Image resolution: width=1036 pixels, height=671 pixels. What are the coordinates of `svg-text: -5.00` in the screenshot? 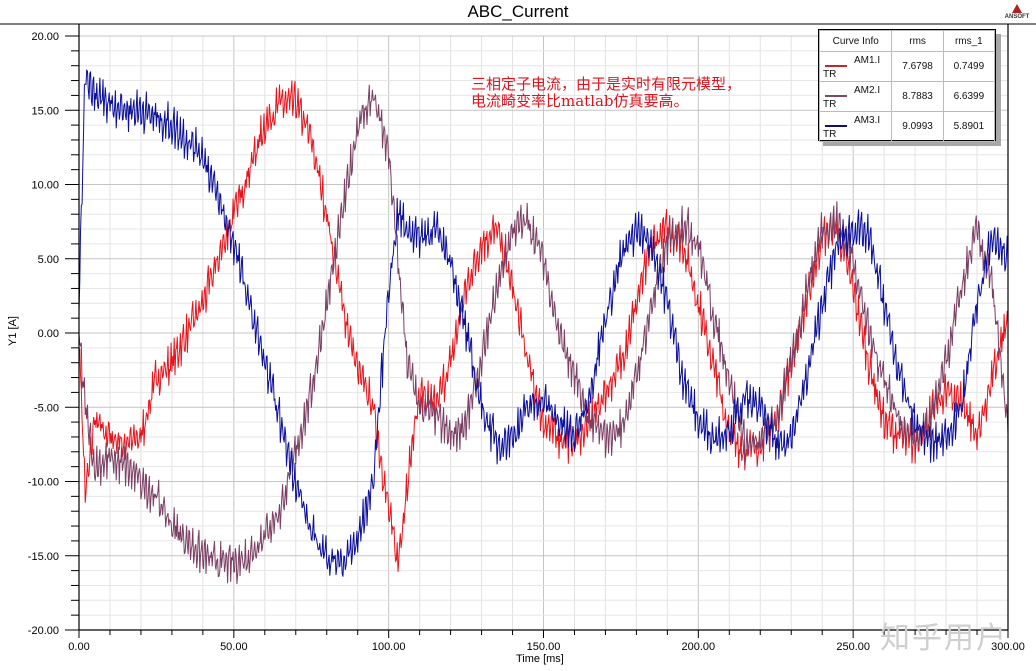 It's located at (46, 408).